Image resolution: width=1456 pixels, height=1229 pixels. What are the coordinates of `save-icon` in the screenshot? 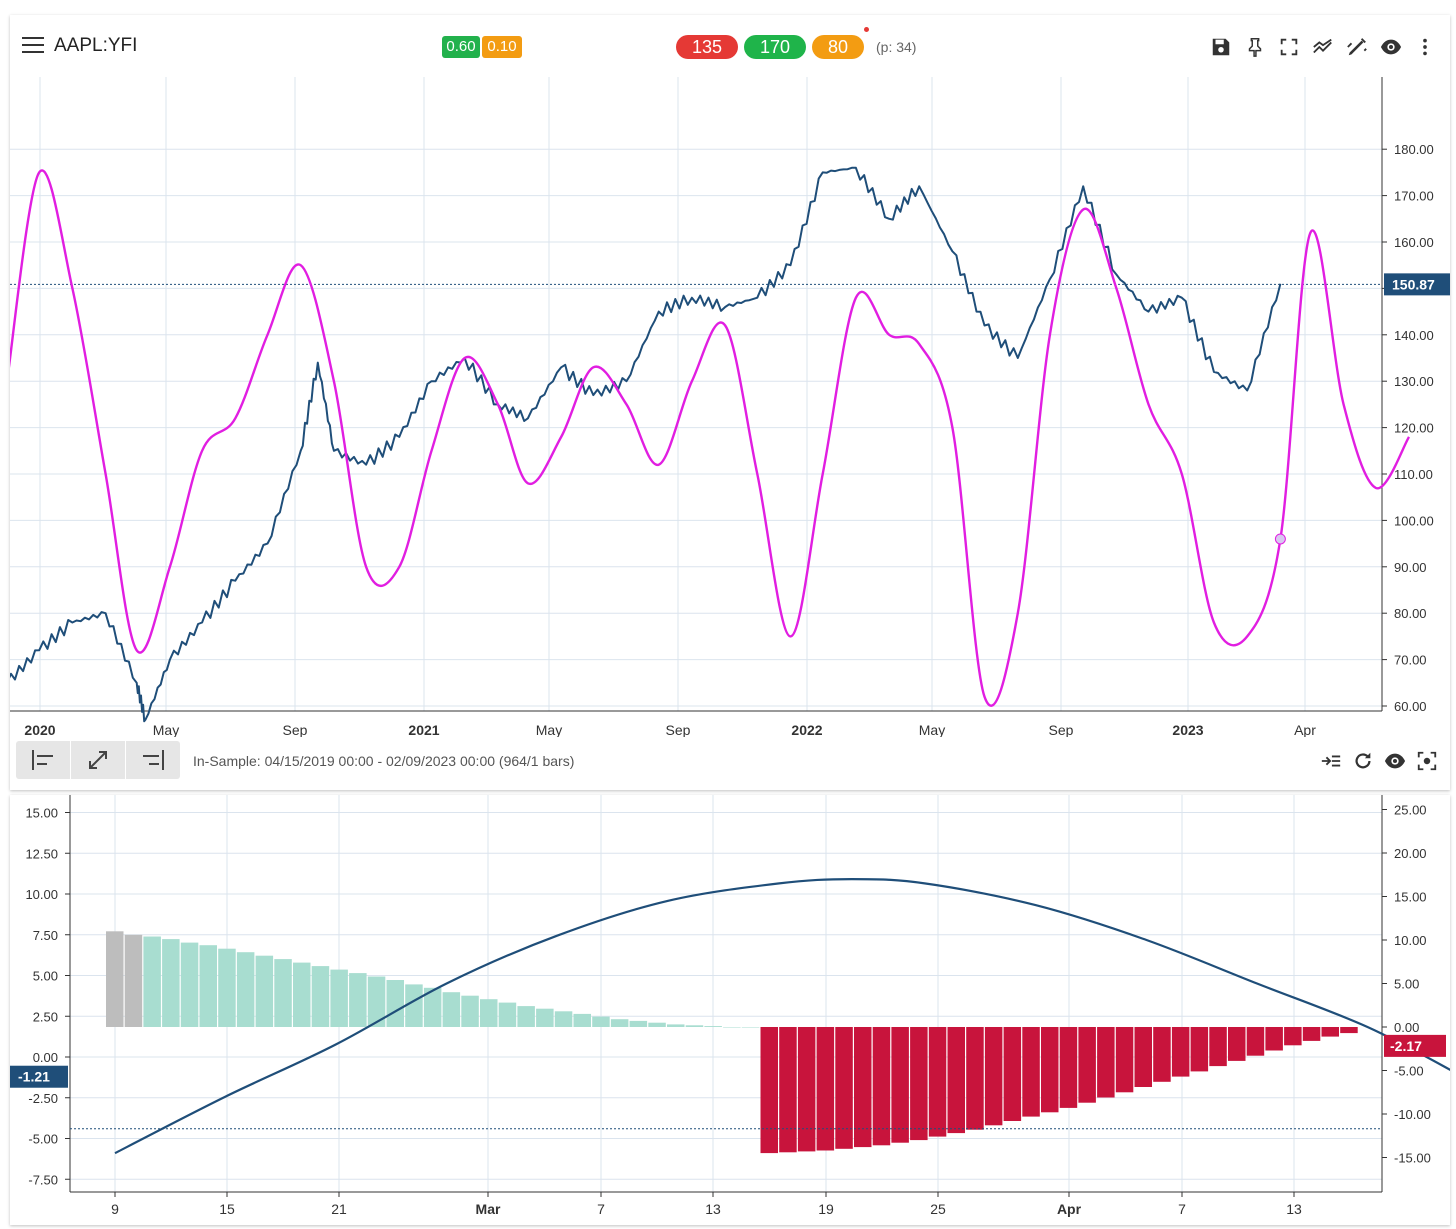 It's located at (1221, 47).